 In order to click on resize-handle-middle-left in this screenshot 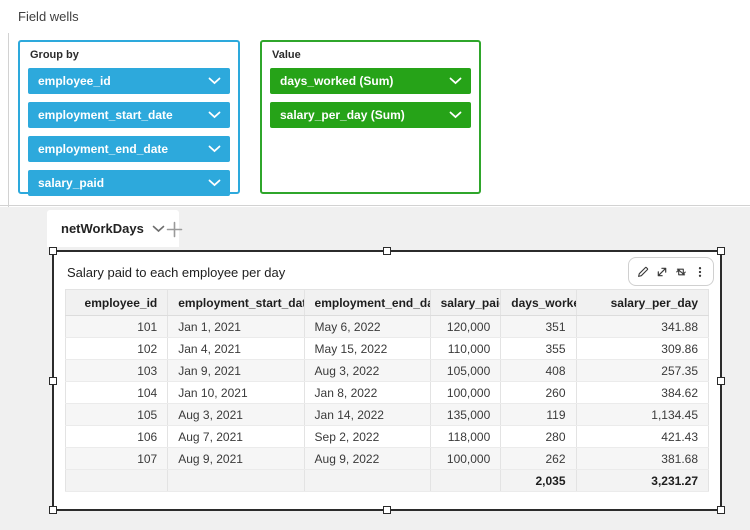, I will do `click(53, 380)`.